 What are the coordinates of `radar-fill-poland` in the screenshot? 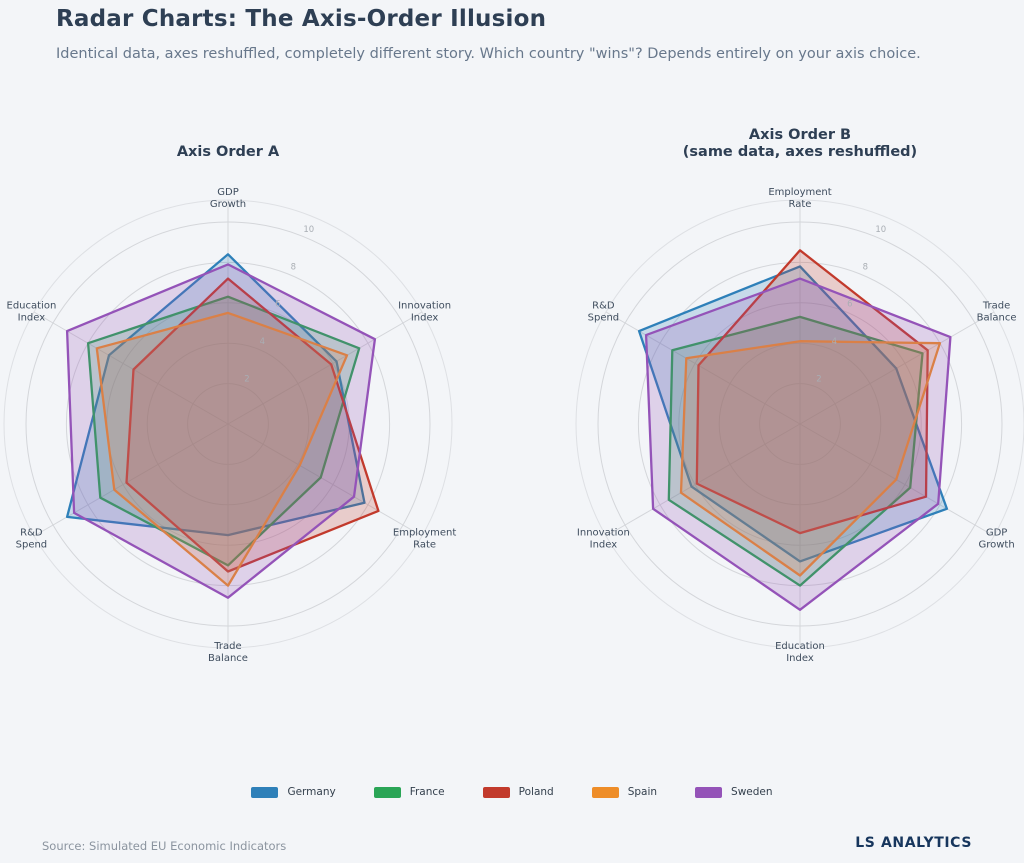 It's located at (812, 392).